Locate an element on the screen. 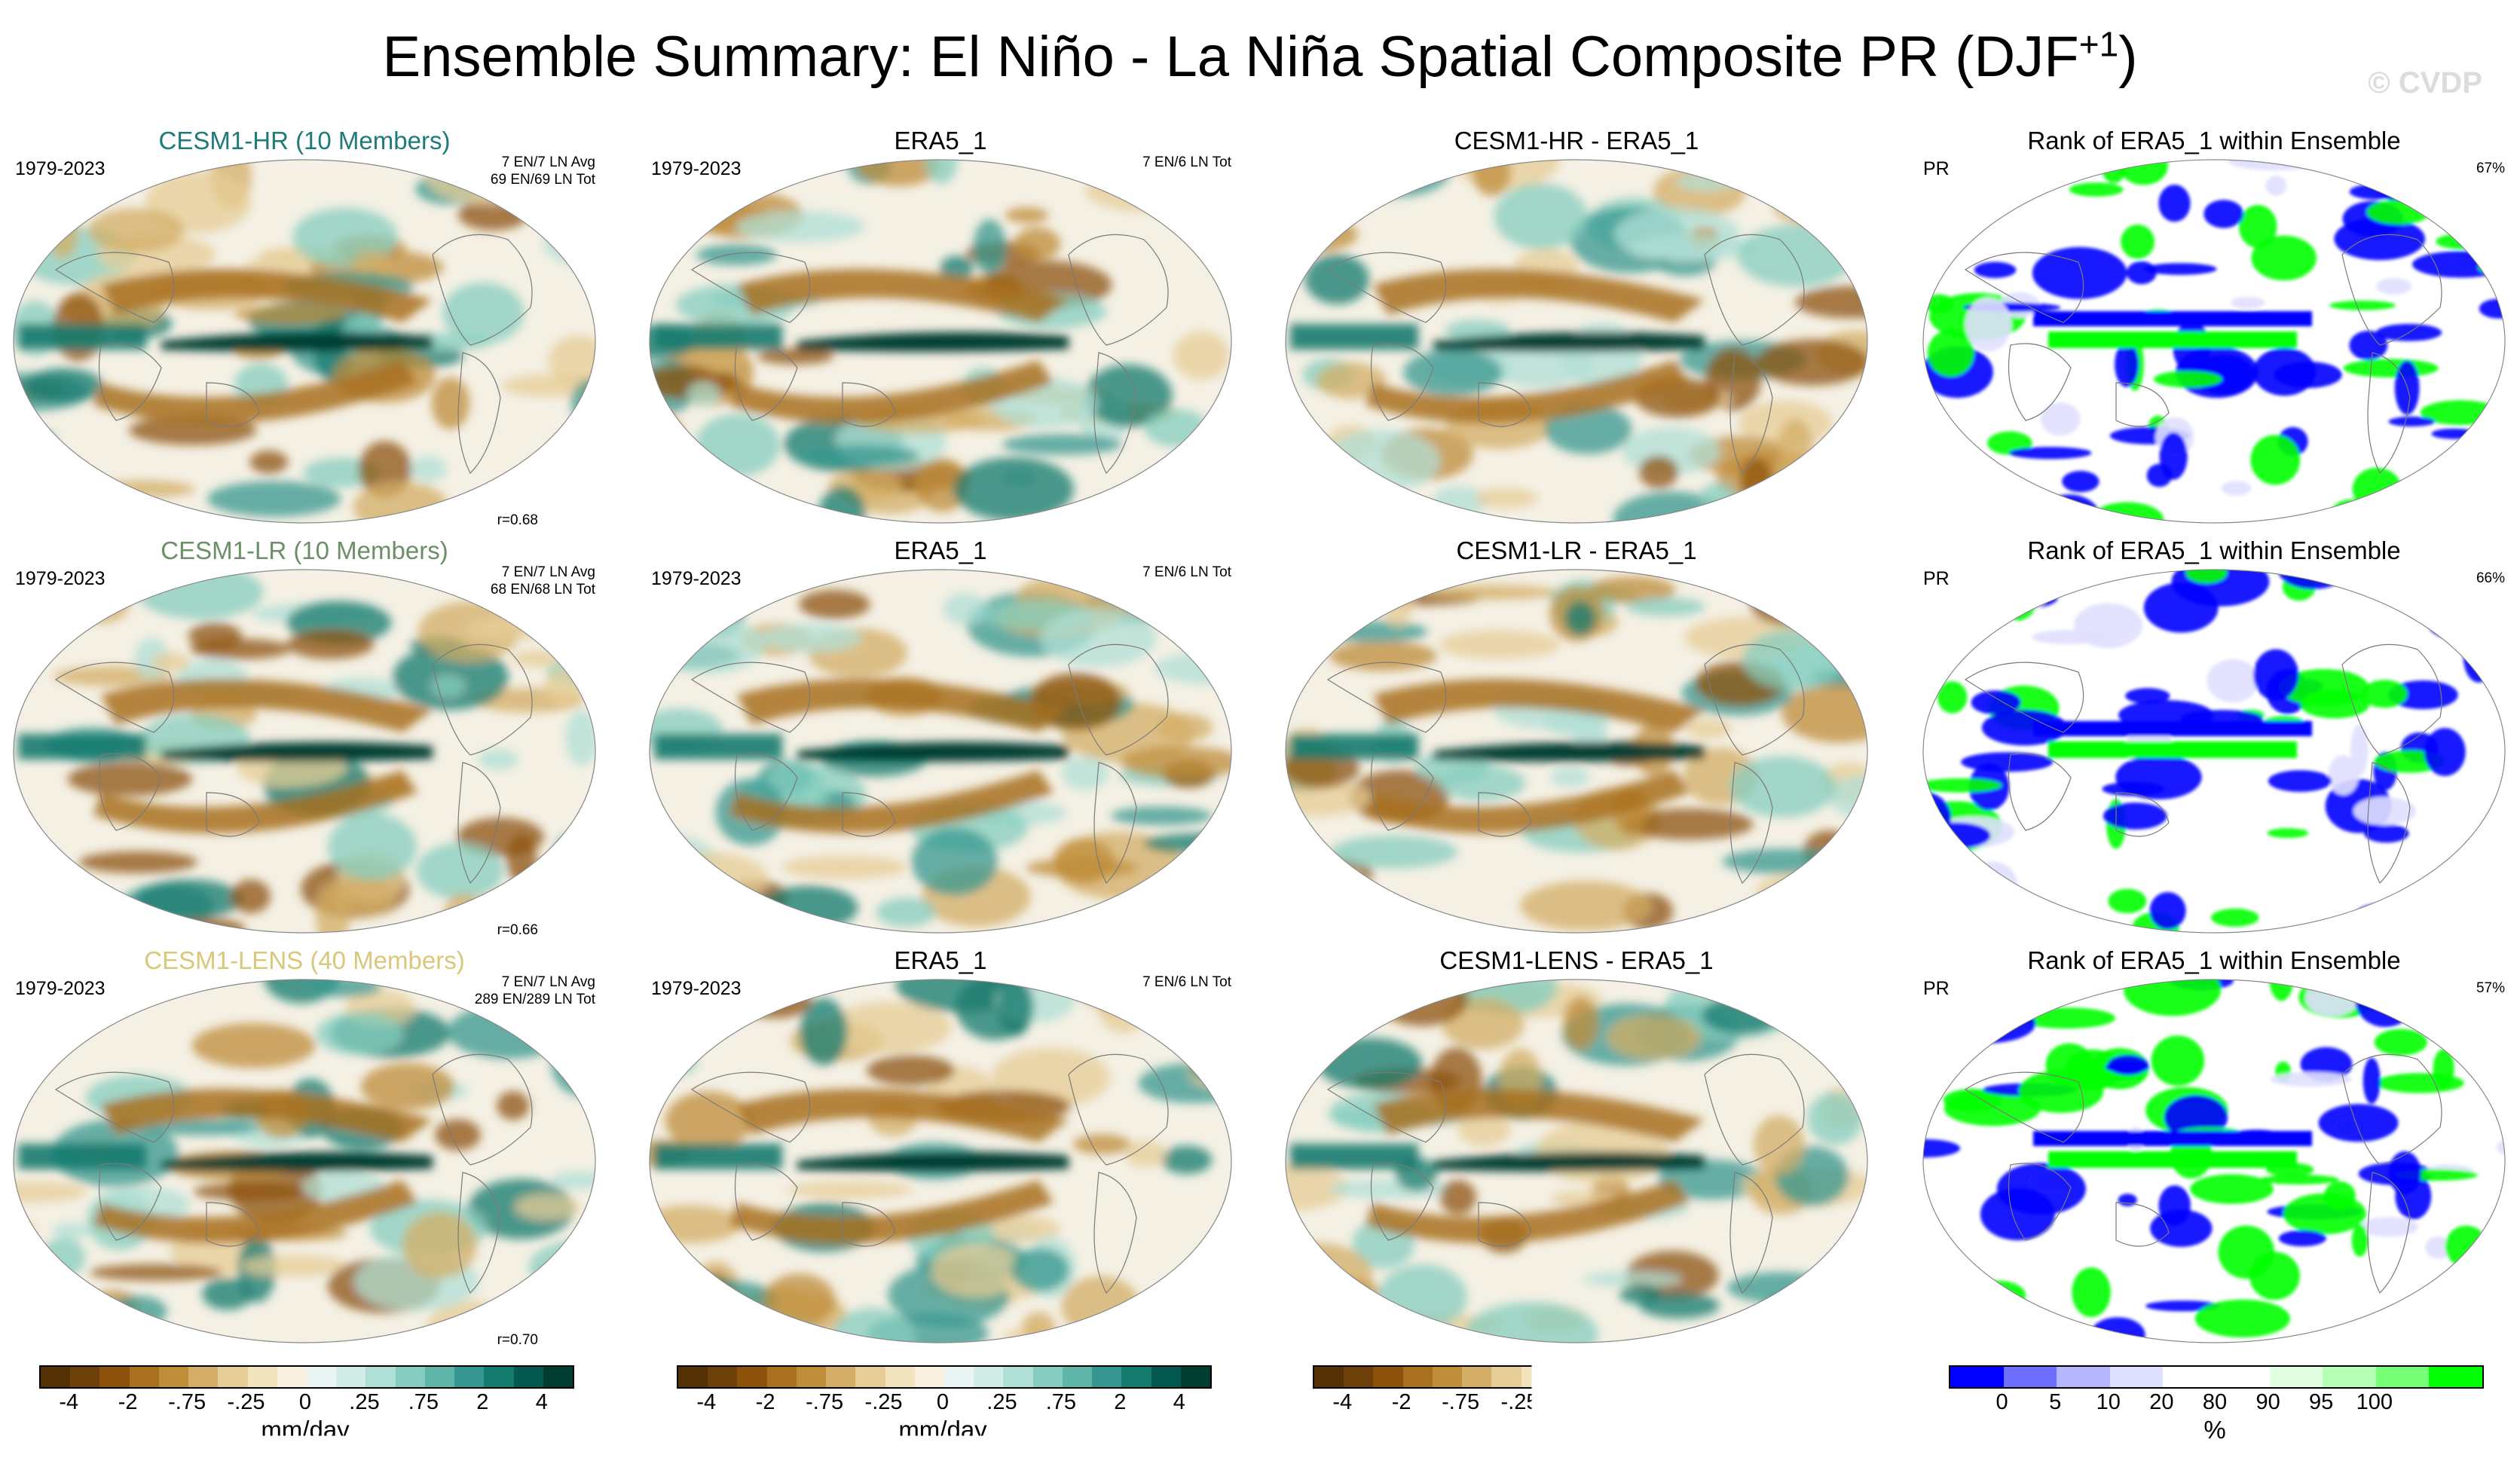  colorbar-tick-label: 100 is located at coordinates (2374, 1402).